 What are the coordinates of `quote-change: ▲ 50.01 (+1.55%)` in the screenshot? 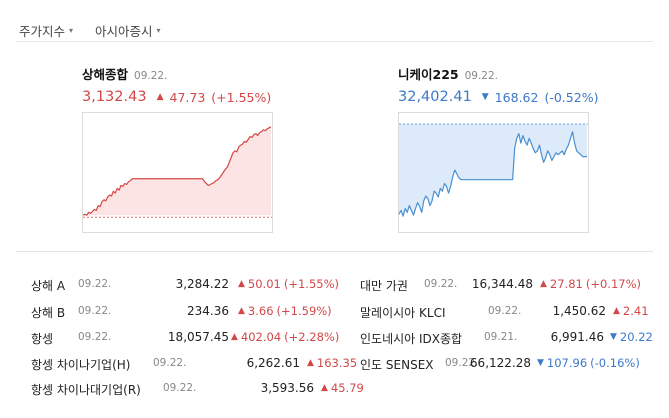 It's located at (288, 284).